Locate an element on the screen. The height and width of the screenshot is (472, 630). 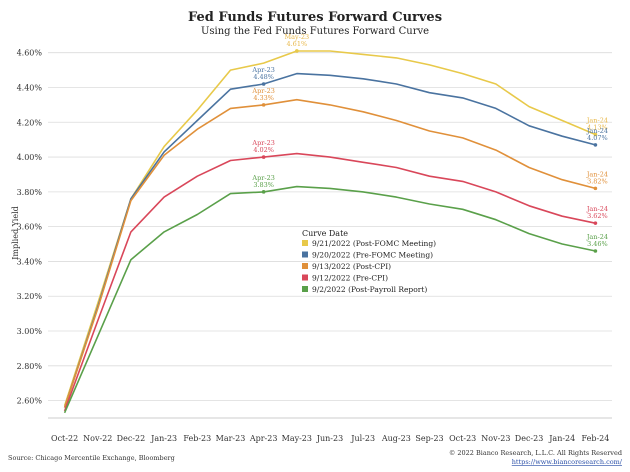
annotation-value-label: 4.33% is located at coordinates (263, 98).